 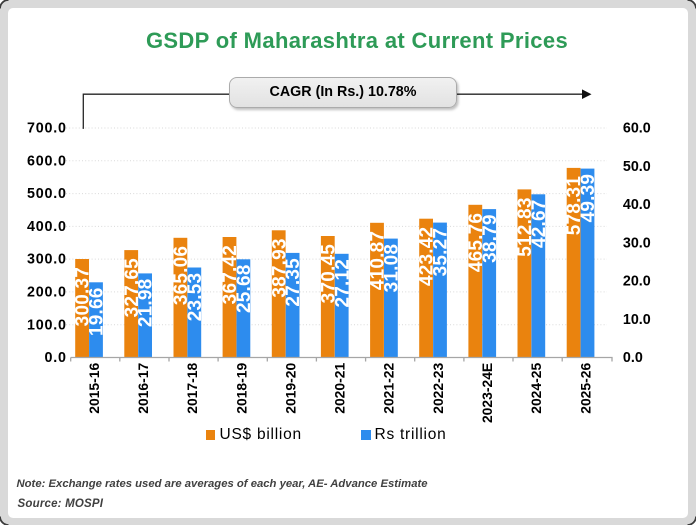 What do you see at coordinates (342, 283) in the screenshot?
I see `svg-text: 27.12` at bounding box center [342, 283].